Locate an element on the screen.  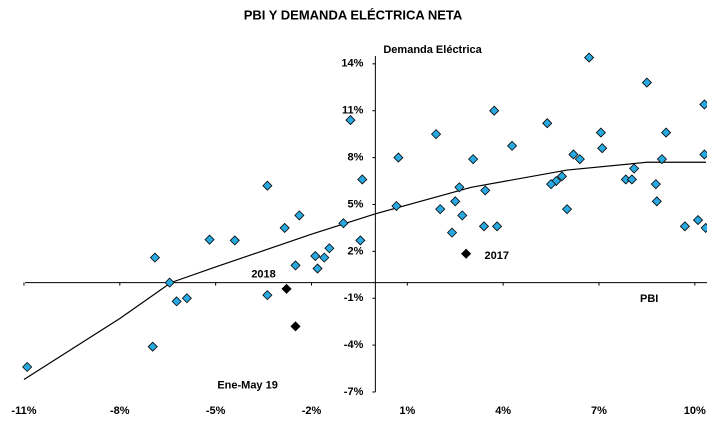
x-tick-label: -2% is located at coordinates (312, 411).